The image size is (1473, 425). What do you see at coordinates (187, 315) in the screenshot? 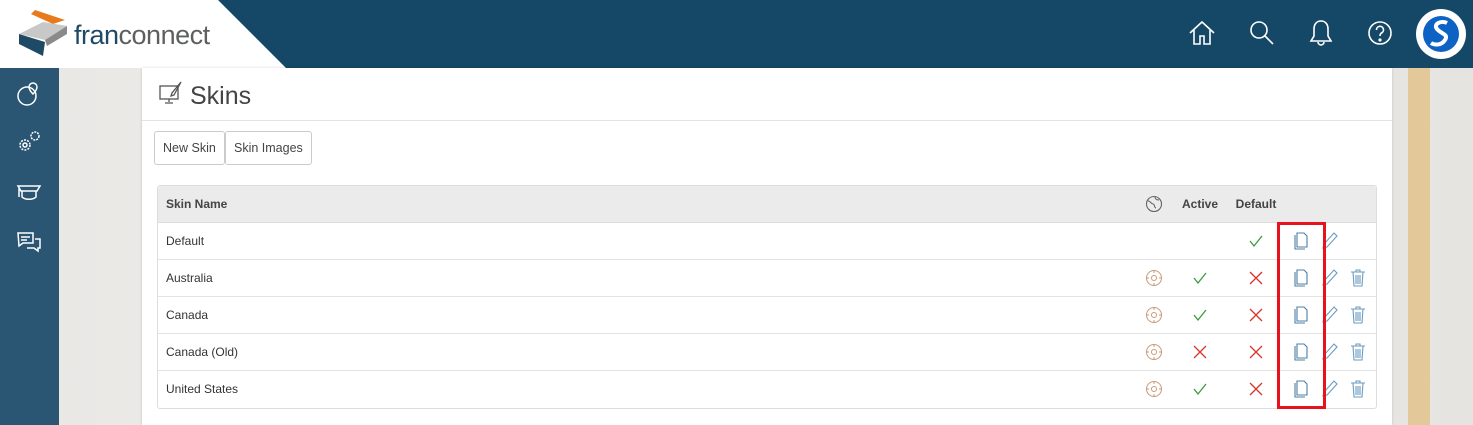
I see `skin-name: Canada` at bounding box center [187, 315].